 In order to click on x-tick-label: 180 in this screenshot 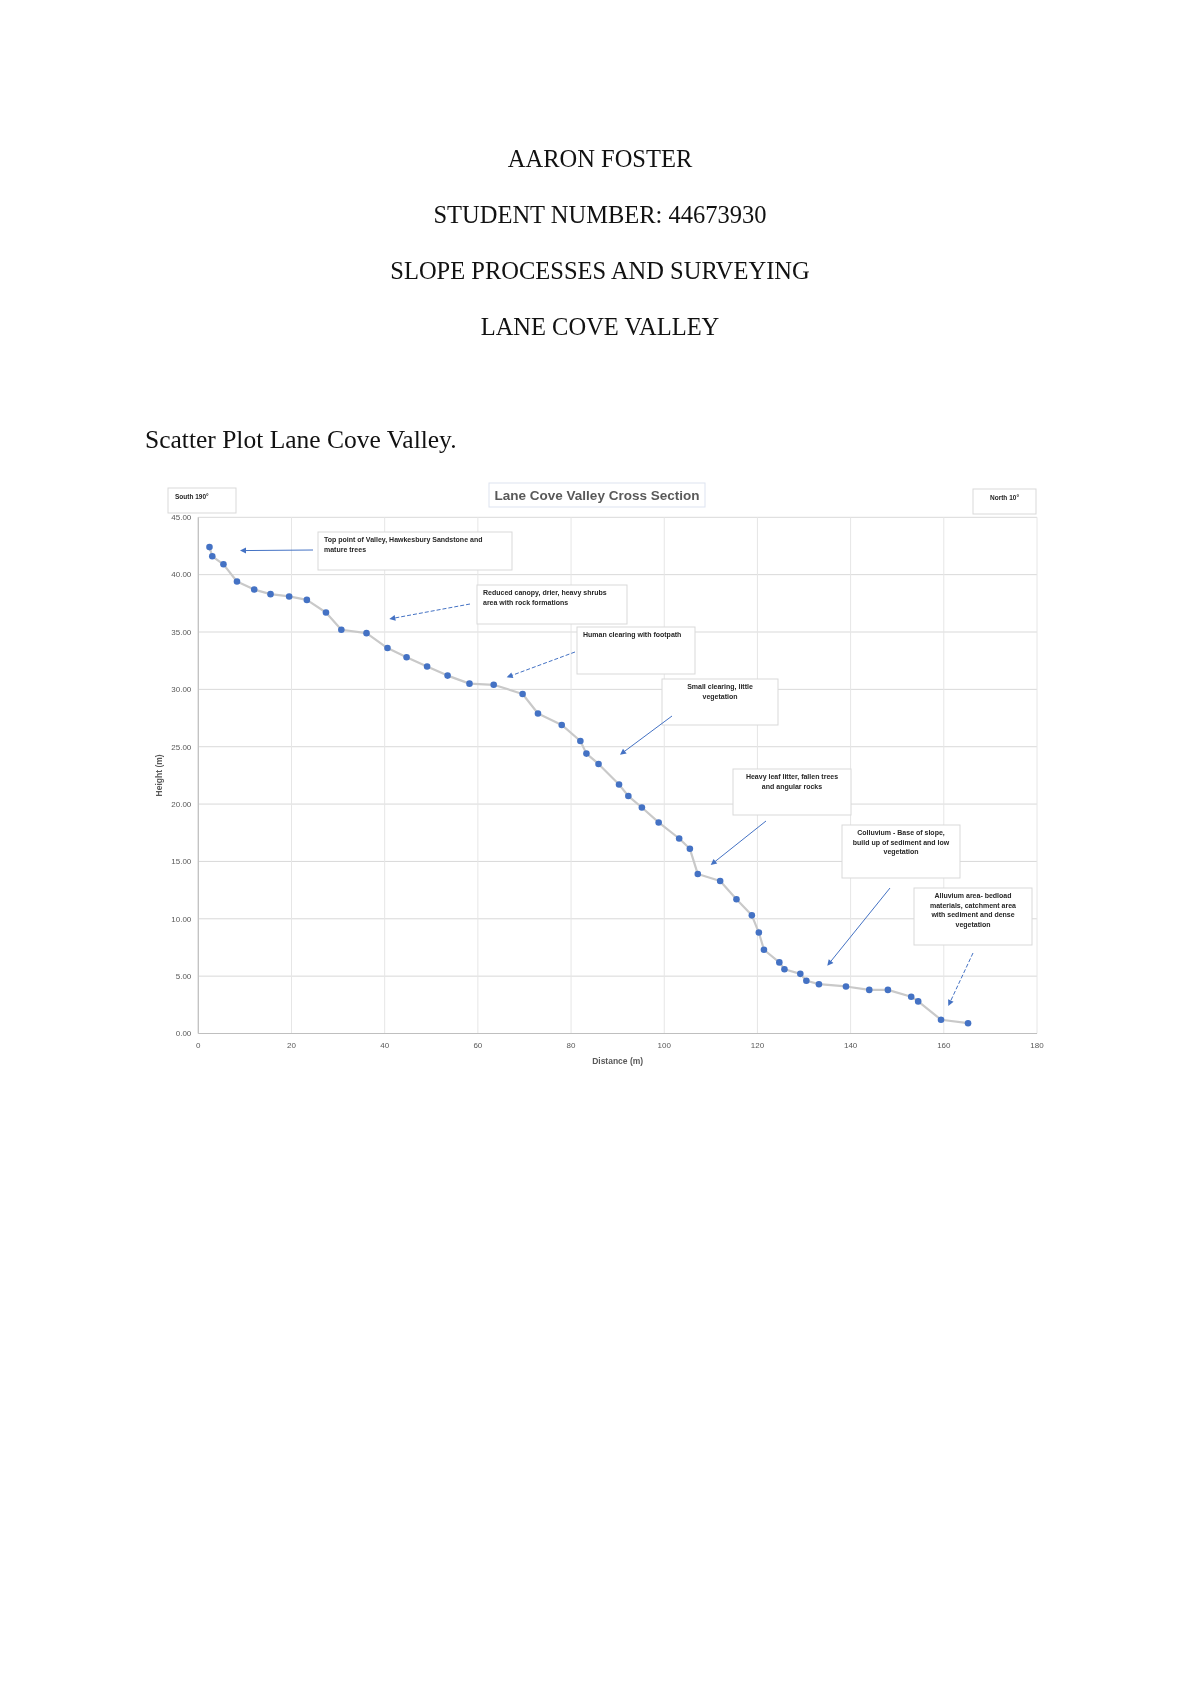, I will do `click(1037, 1045)`.